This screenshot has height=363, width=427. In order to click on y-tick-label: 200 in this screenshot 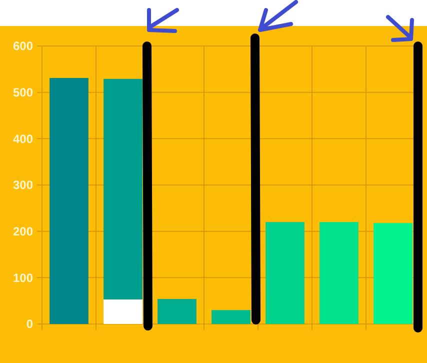, I will do `click(23, 231)`.